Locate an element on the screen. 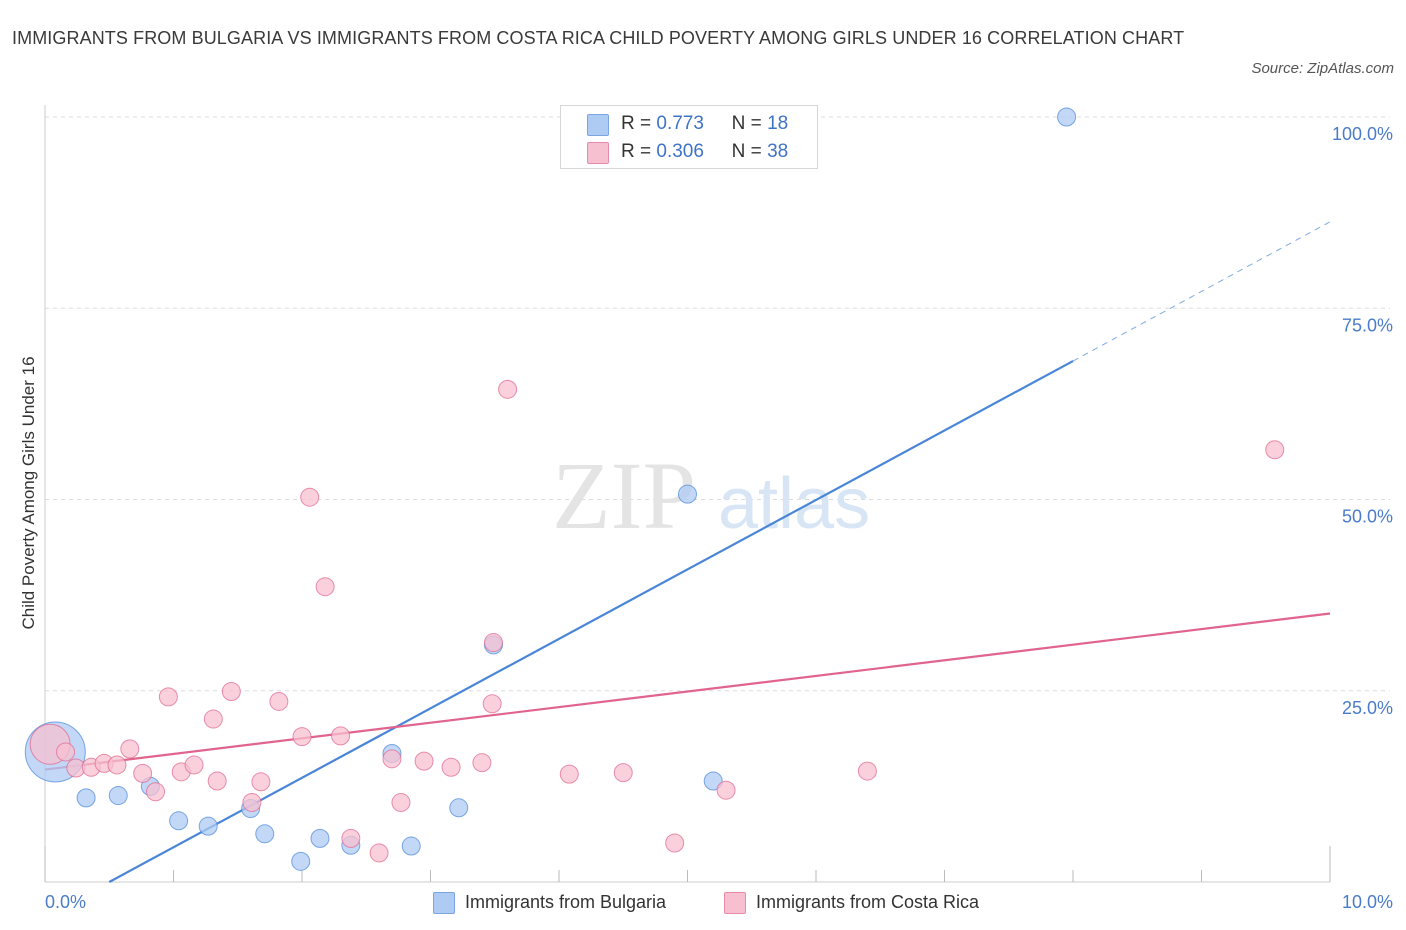  watermark: ZIP atlas is located at coordinates (711, 495).